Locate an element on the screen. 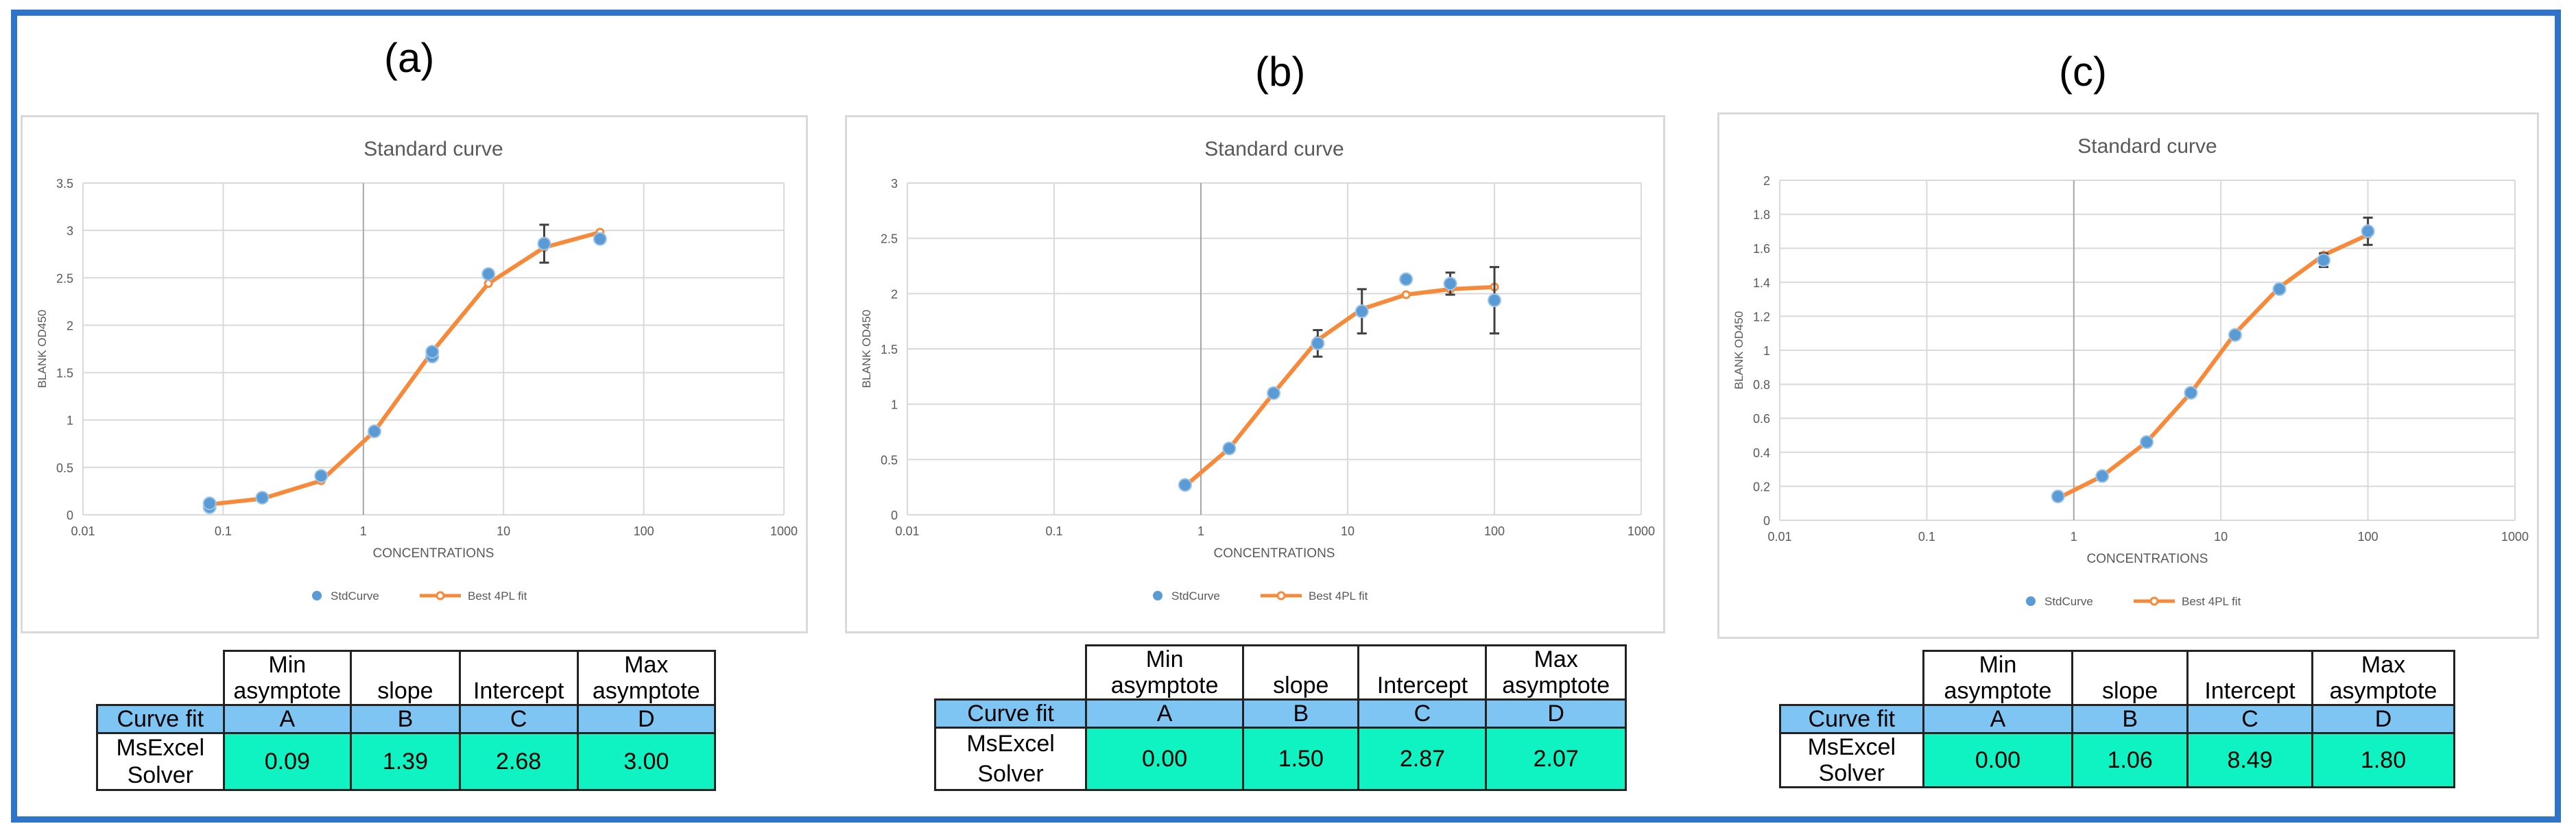 This screenshot has width=2576, height=839. value-d: 3.00 is located at coordinates (646, 761).